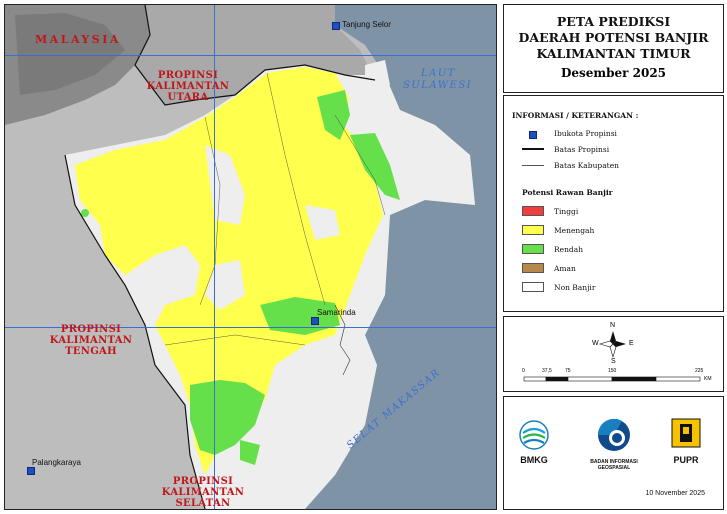  I want to click on compass-n: N, so click(613, 325).